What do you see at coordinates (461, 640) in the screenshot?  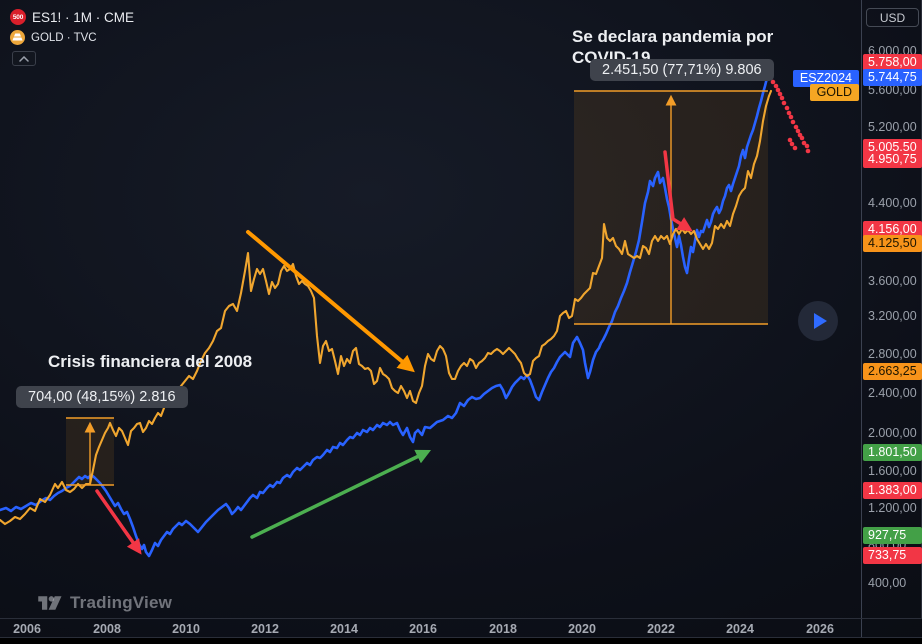 I see `window-bottom-edge` at bounding box center [461, 640].